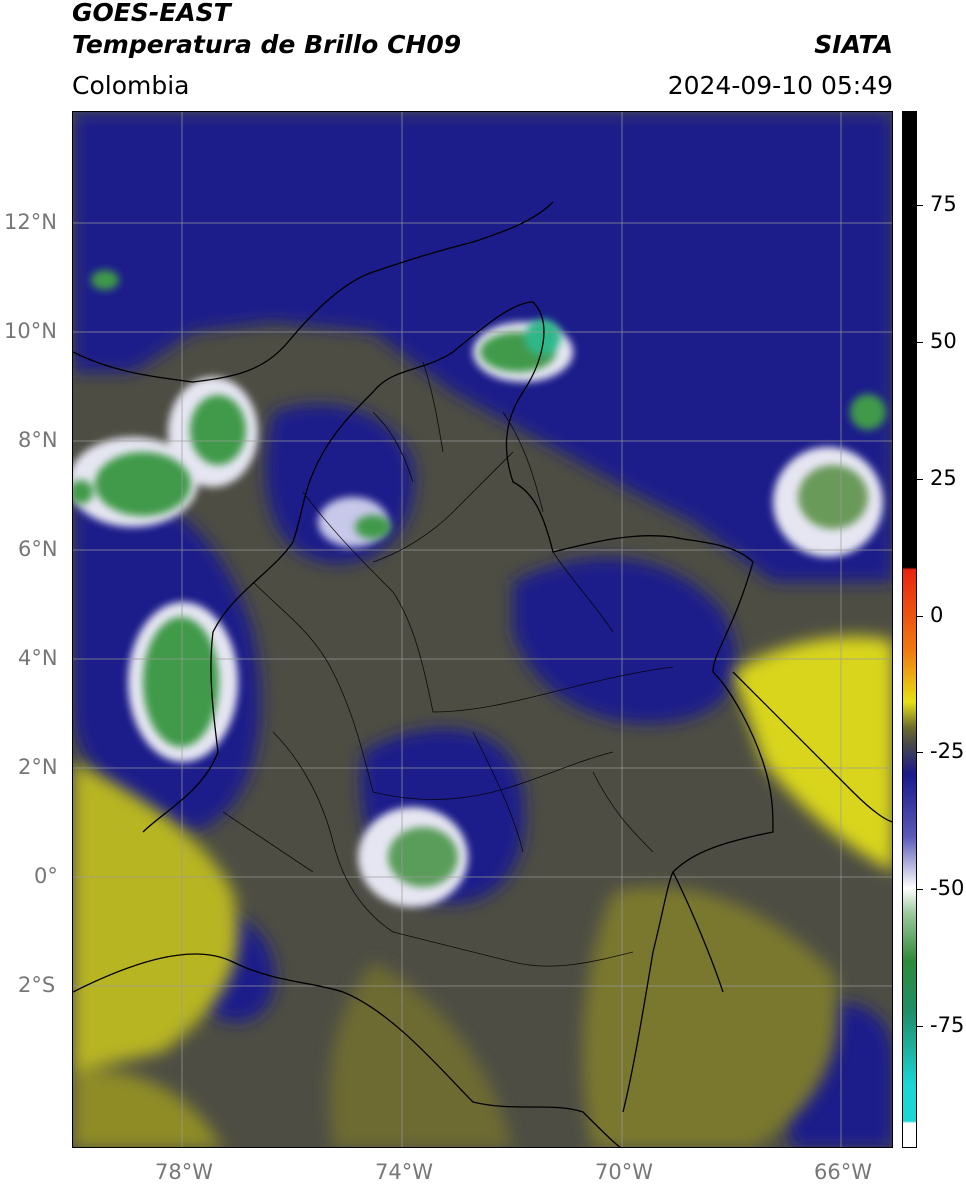 This screenshot has height=1190, width=966. I want to click on colorbar-label-0: 0, so click(937, 615).